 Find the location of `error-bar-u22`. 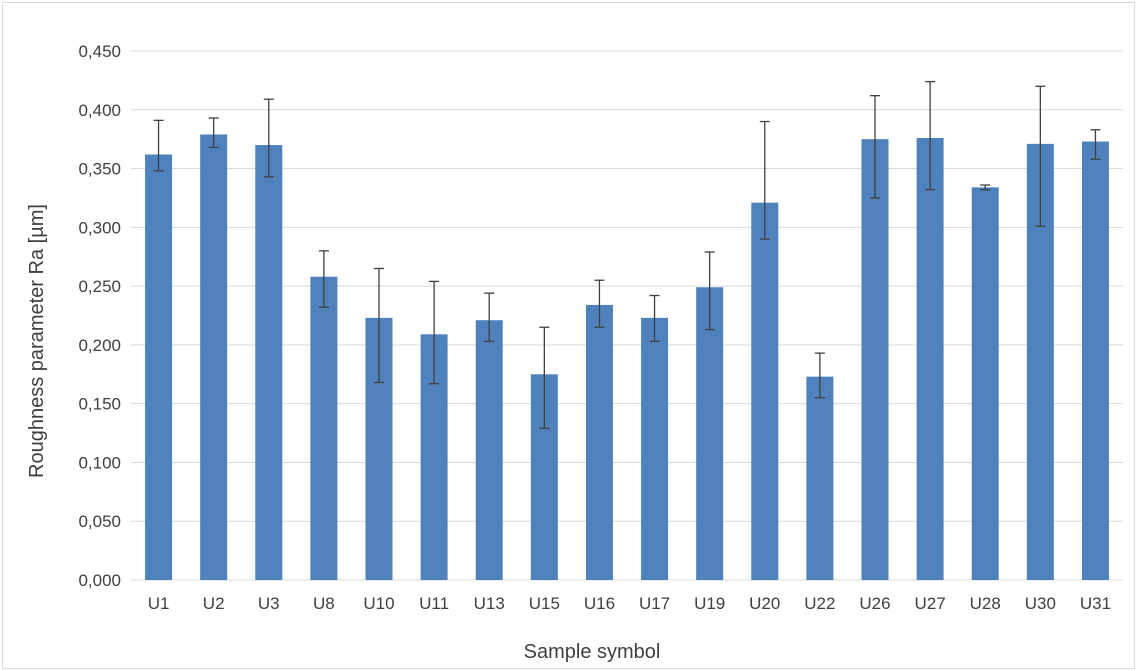

error-bar-u22 is located at coordinates (819, 375).